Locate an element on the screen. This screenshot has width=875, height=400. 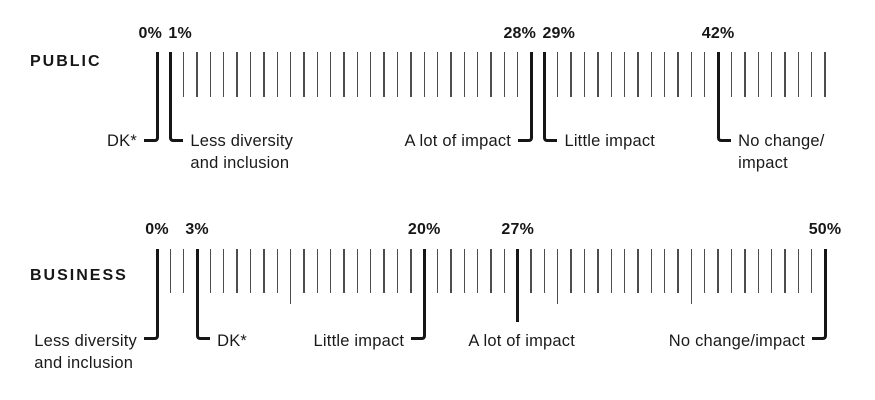
point-label-line: A lot of impact is located at coordinates (458, 141).